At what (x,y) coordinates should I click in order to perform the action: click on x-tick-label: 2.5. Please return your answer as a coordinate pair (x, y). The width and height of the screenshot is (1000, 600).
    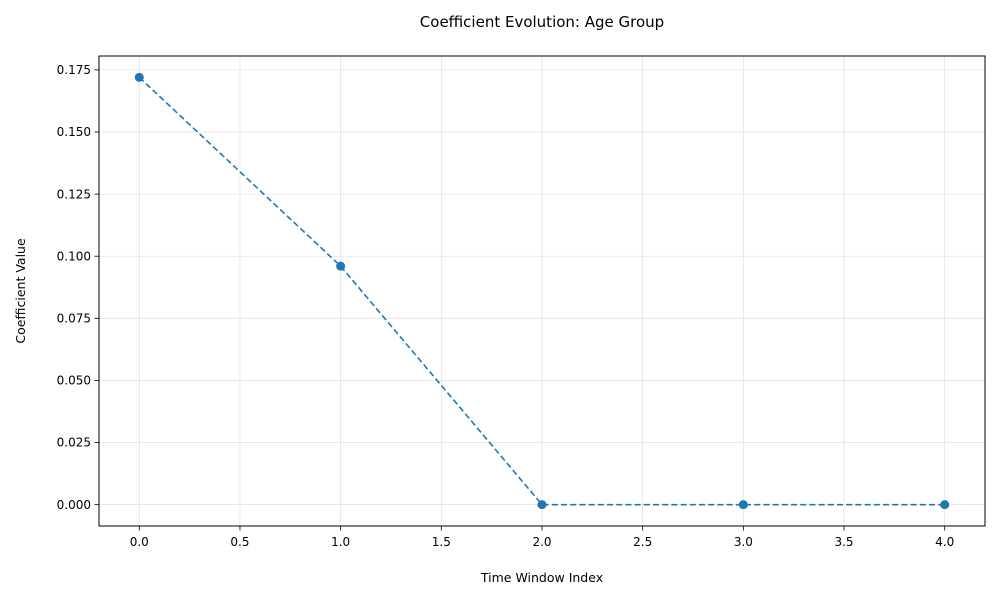
    Looking at the image, I should click on (642, 542).